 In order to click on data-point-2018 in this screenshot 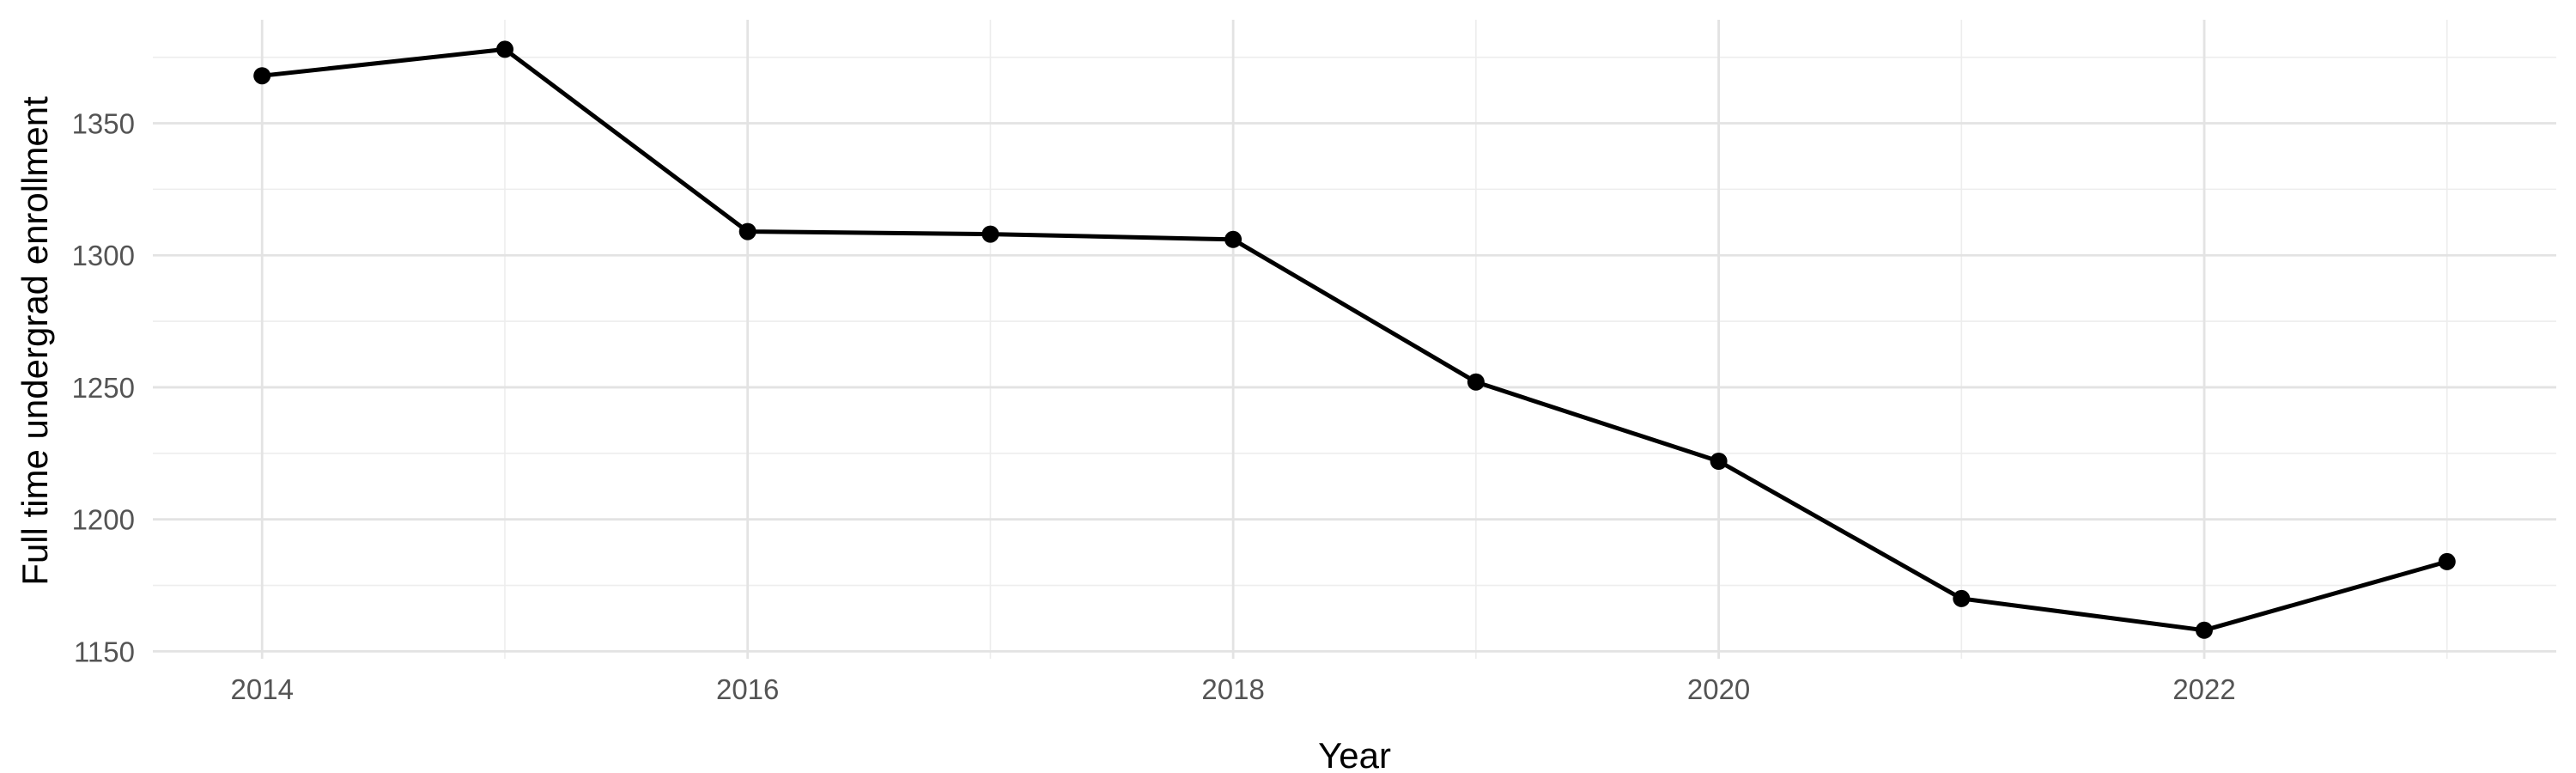, I will do `click(1233, 239)`.